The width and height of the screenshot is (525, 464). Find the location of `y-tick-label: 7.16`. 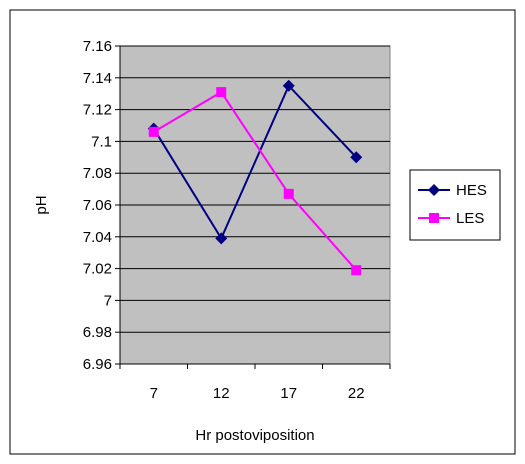

y-tick-label: 7.16 is located at coordinates (97, 46).